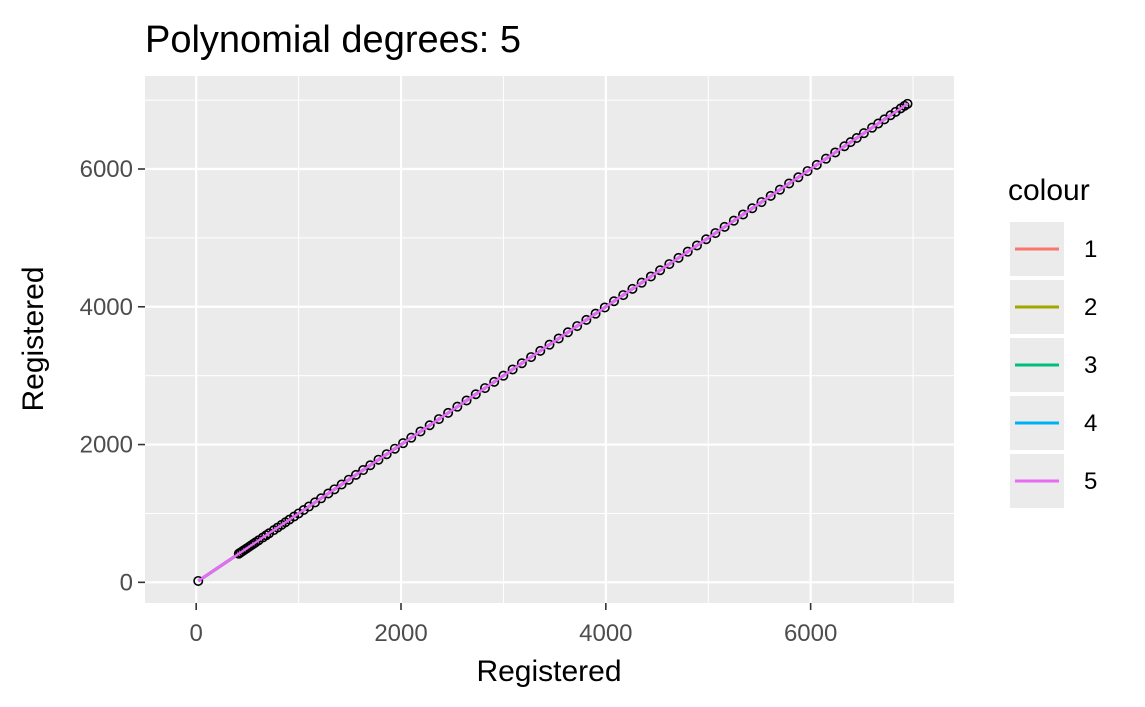  What do you see at coordinates (810, 633) in the screenshot?
I see `x-tick-label: 6000` at bounding box center [810, 633].